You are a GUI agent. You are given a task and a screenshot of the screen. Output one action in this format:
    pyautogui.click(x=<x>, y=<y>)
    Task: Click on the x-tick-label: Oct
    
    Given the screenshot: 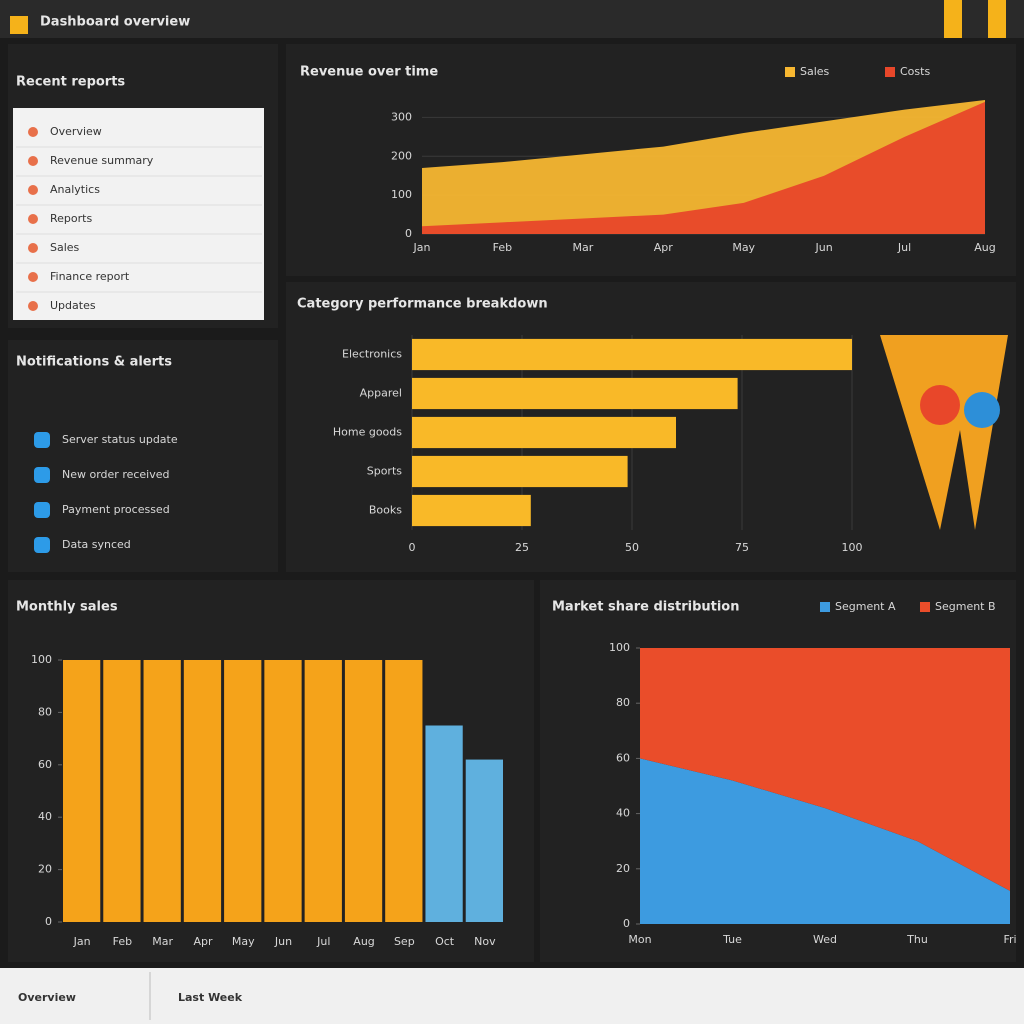 What is the action you would take?
    pyautogui.click(x=445, y=941)
    